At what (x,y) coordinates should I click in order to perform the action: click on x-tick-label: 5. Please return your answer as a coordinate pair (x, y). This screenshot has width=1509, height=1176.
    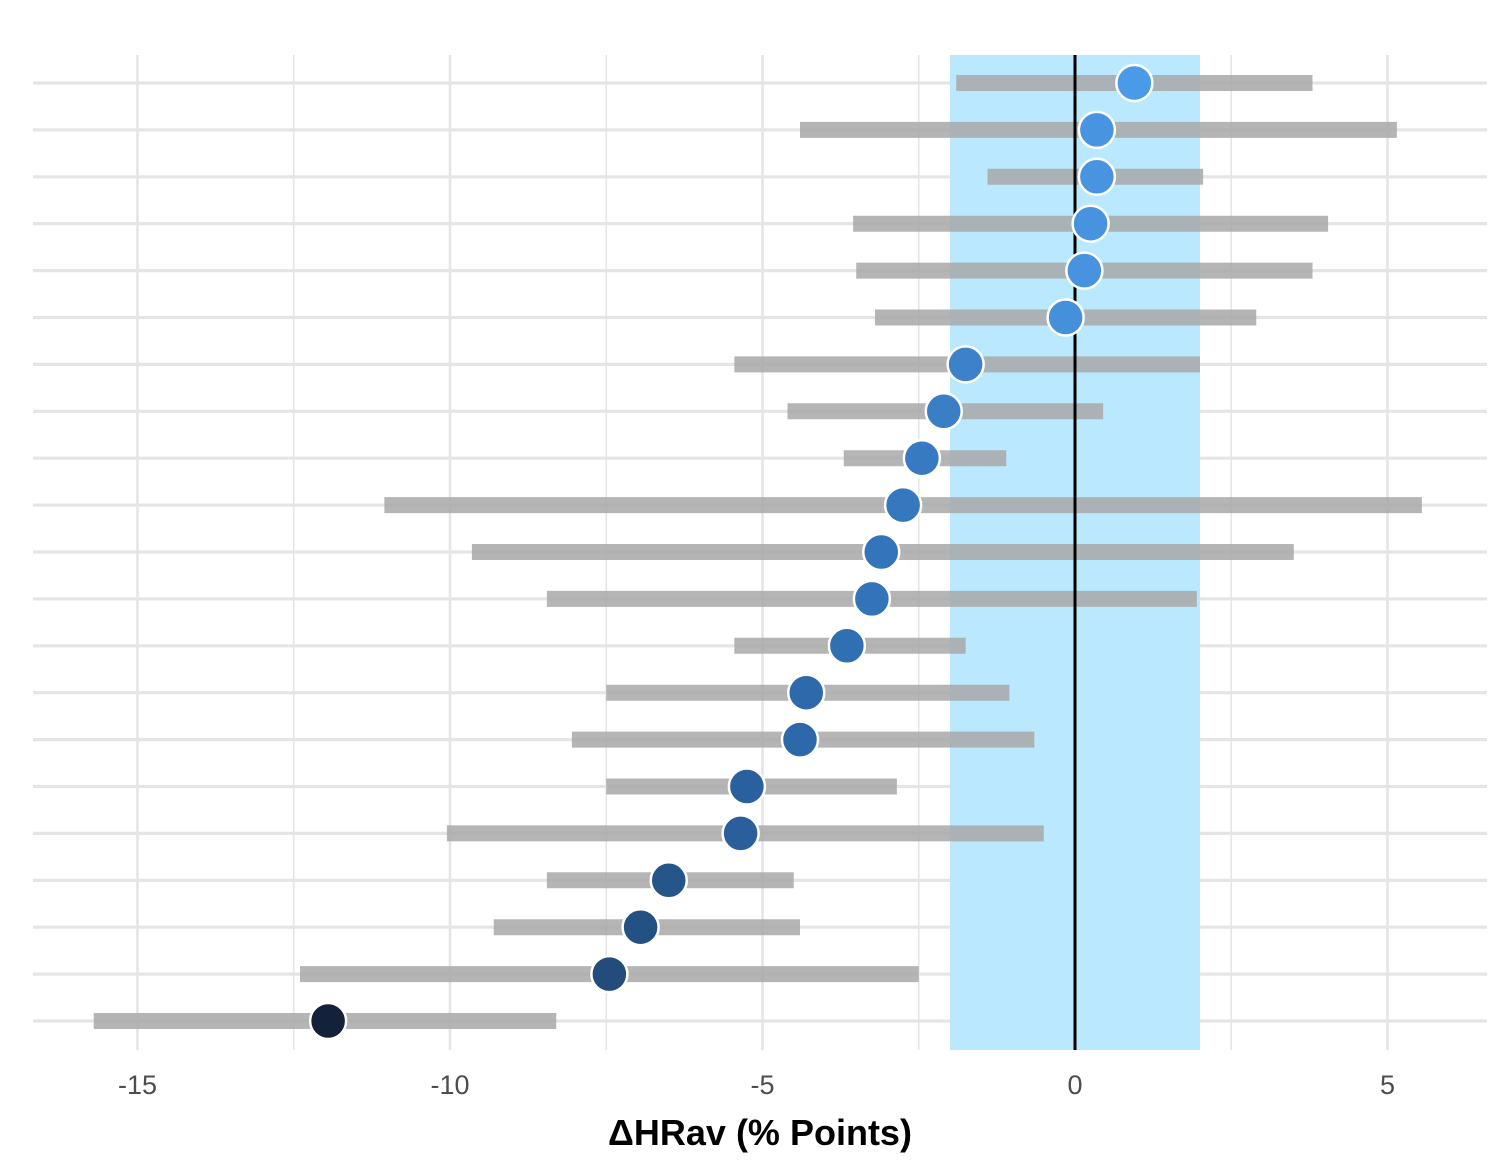
    Looking at the image, I should click on (1387, 1085).